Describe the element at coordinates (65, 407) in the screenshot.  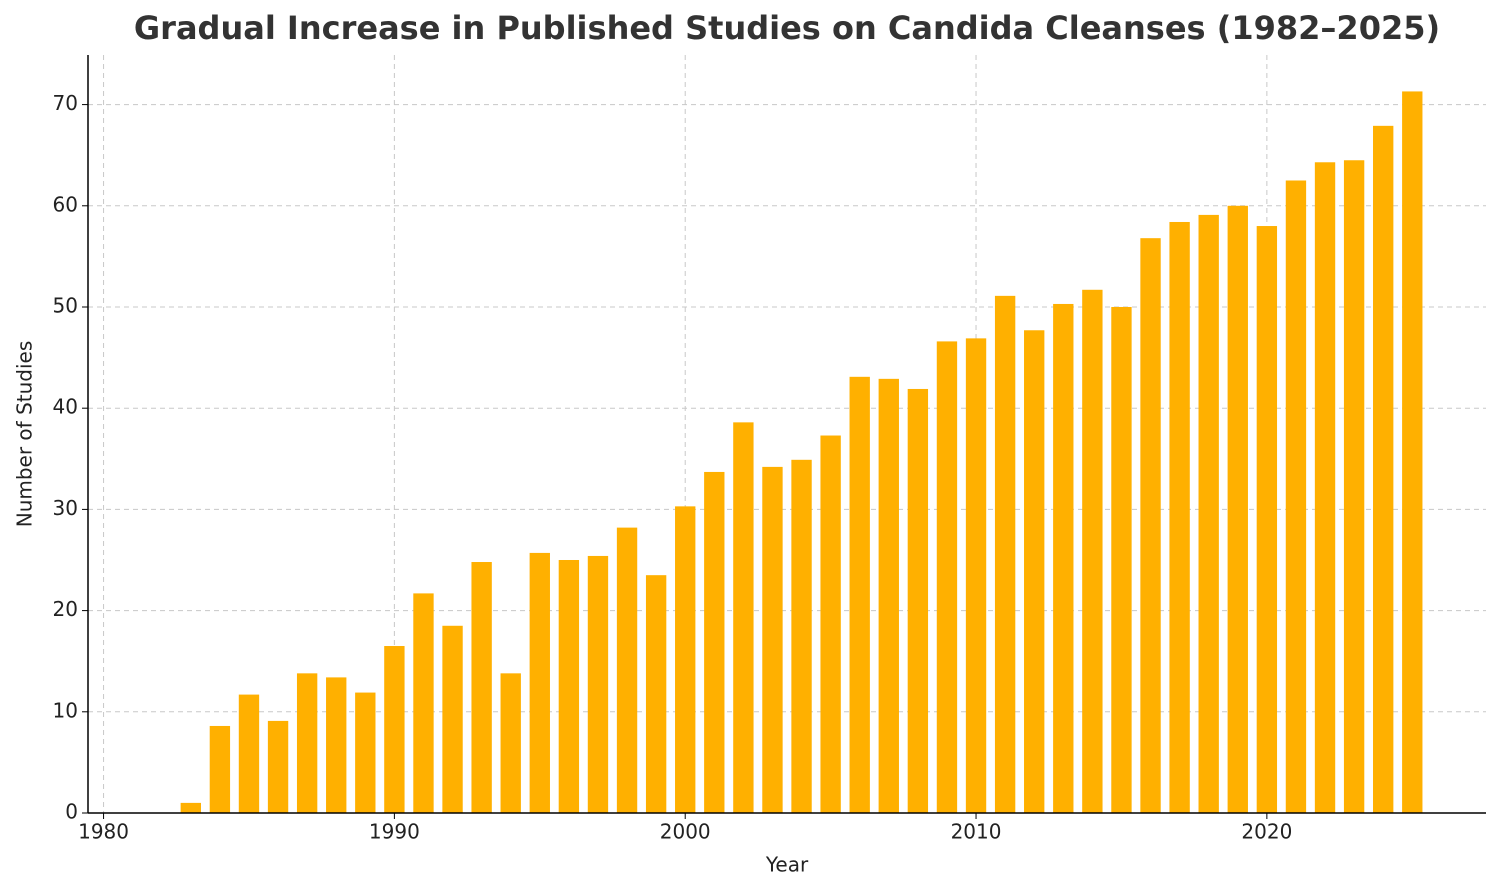
I see `y-tick-label: 40` at that location.